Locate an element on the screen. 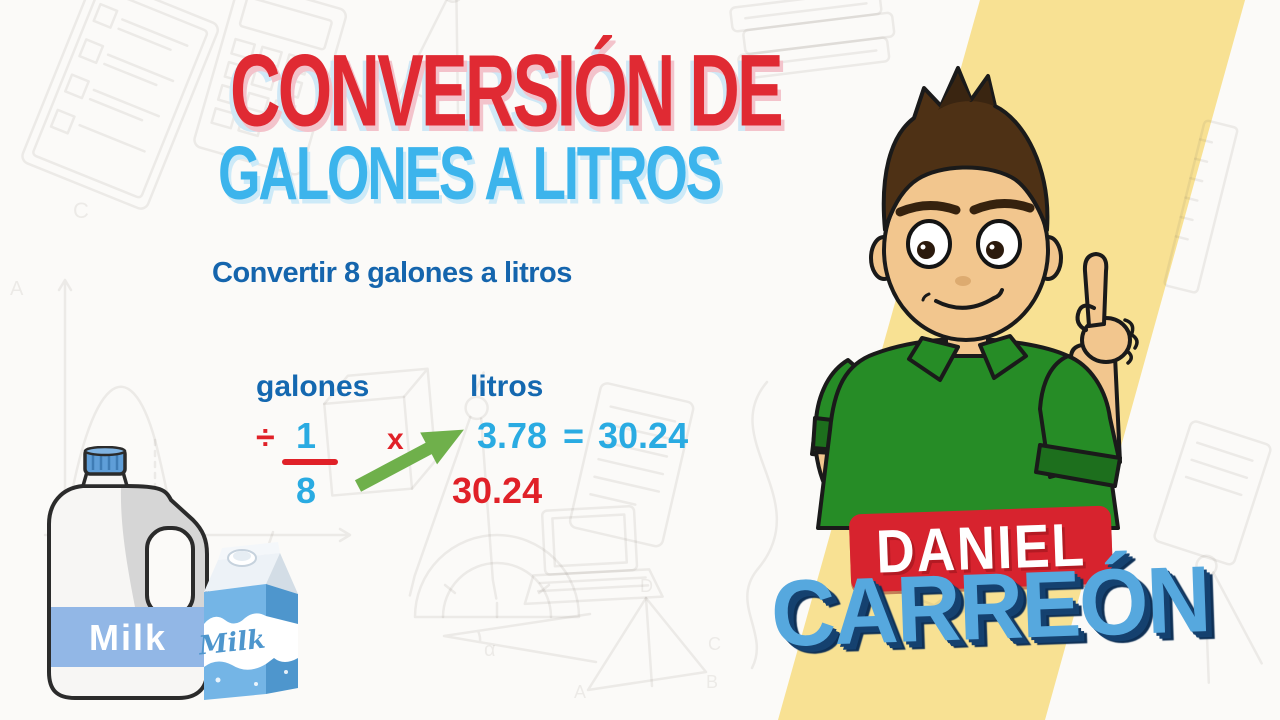 The height and width of the screenshot is (720, 1280). svg-text: D is located at coordinates (646, 586).